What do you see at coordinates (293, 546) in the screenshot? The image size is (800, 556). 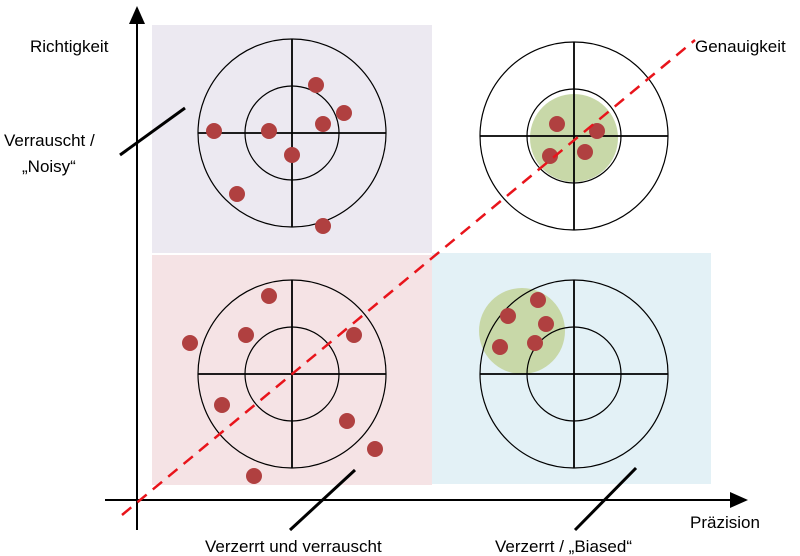 I see `noisy-biased-label: Verzerrt und verrauscht` at bounding box center [293, 546].